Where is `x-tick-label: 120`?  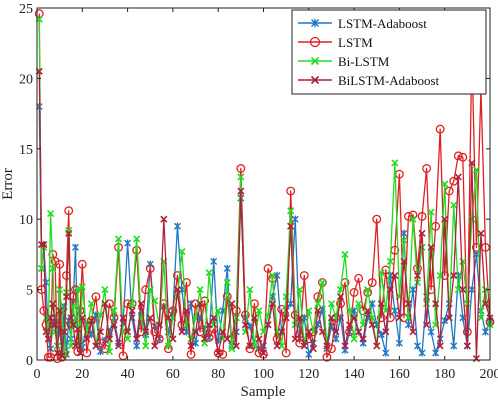
x-tick-label: 120 is located at coordinates (308, 374).